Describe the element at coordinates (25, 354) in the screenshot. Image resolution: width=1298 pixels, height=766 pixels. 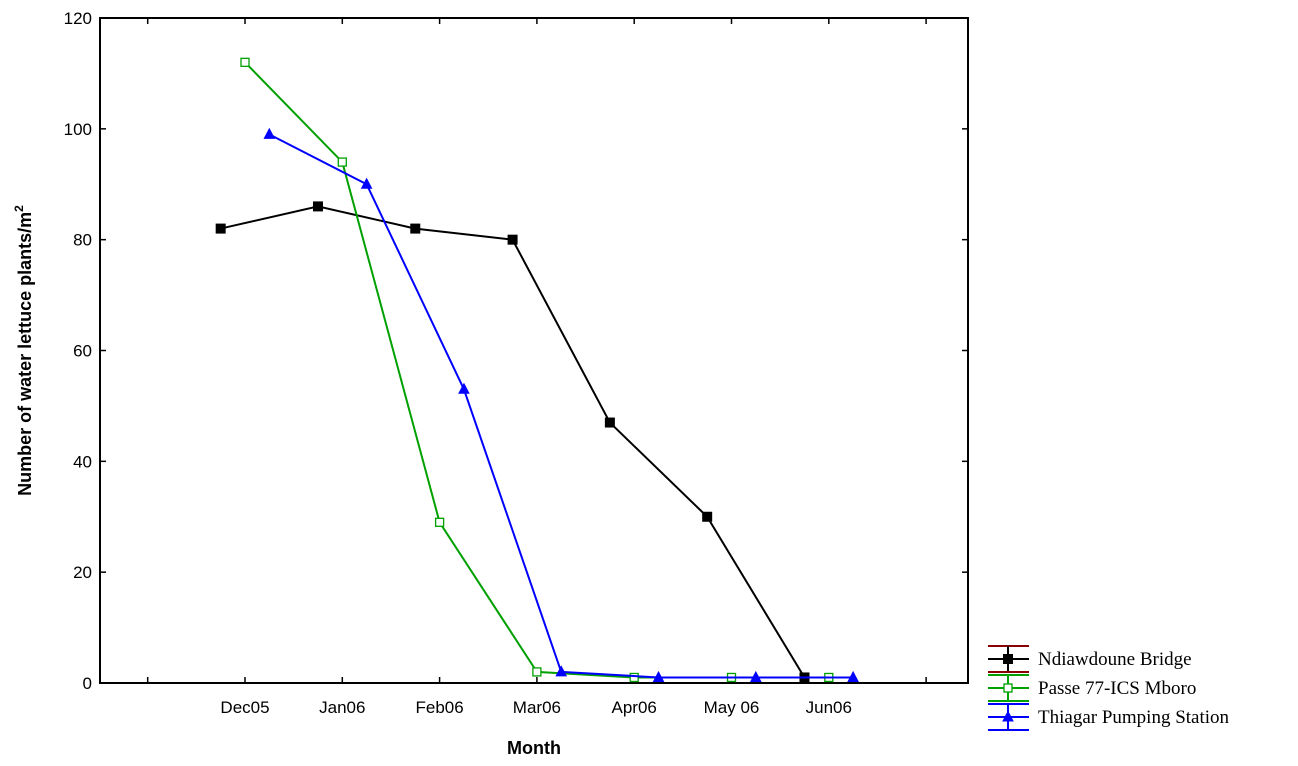
I see `y-axis-title-main: Number of water lettuce plants/m` at that location.